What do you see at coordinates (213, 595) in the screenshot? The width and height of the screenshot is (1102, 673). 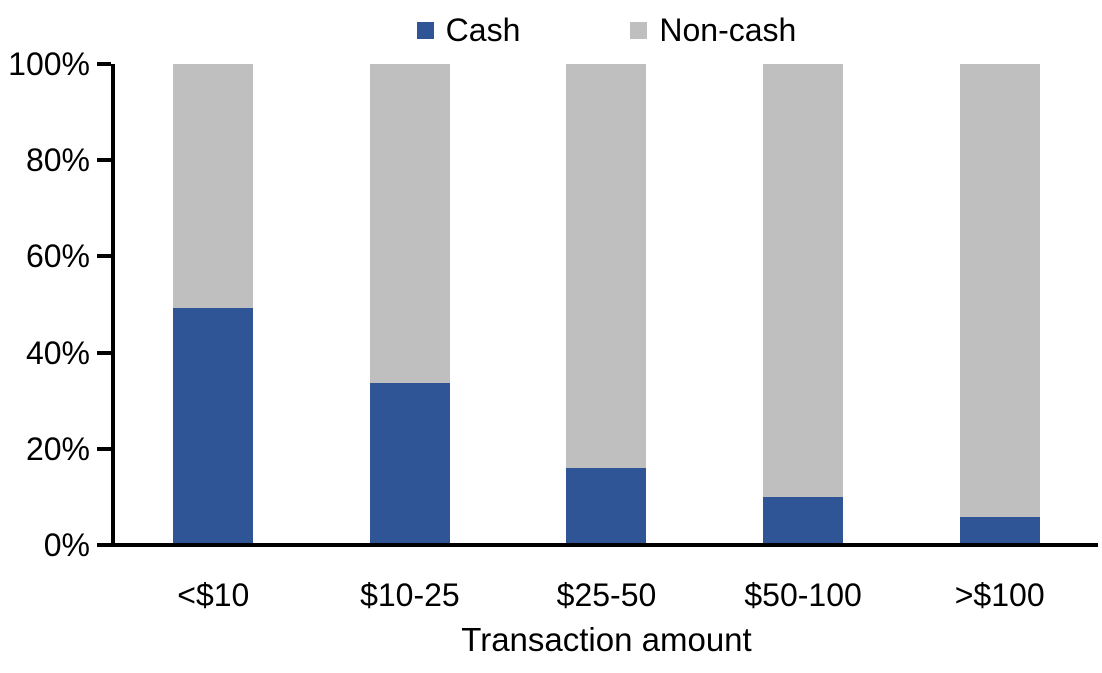 I see `x-category-label-0: <$10` at bounding box center [213, 595].